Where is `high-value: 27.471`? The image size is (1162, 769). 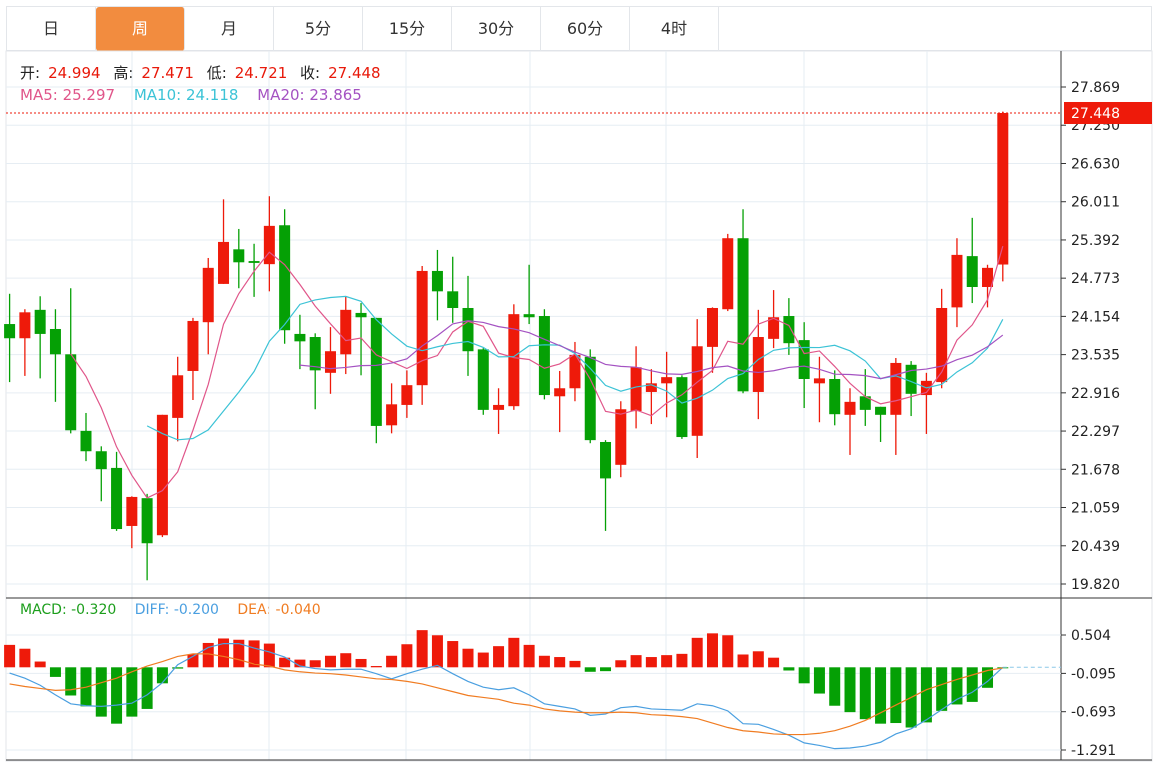
high-value: 27.471 is located at coordinates (167, 73).